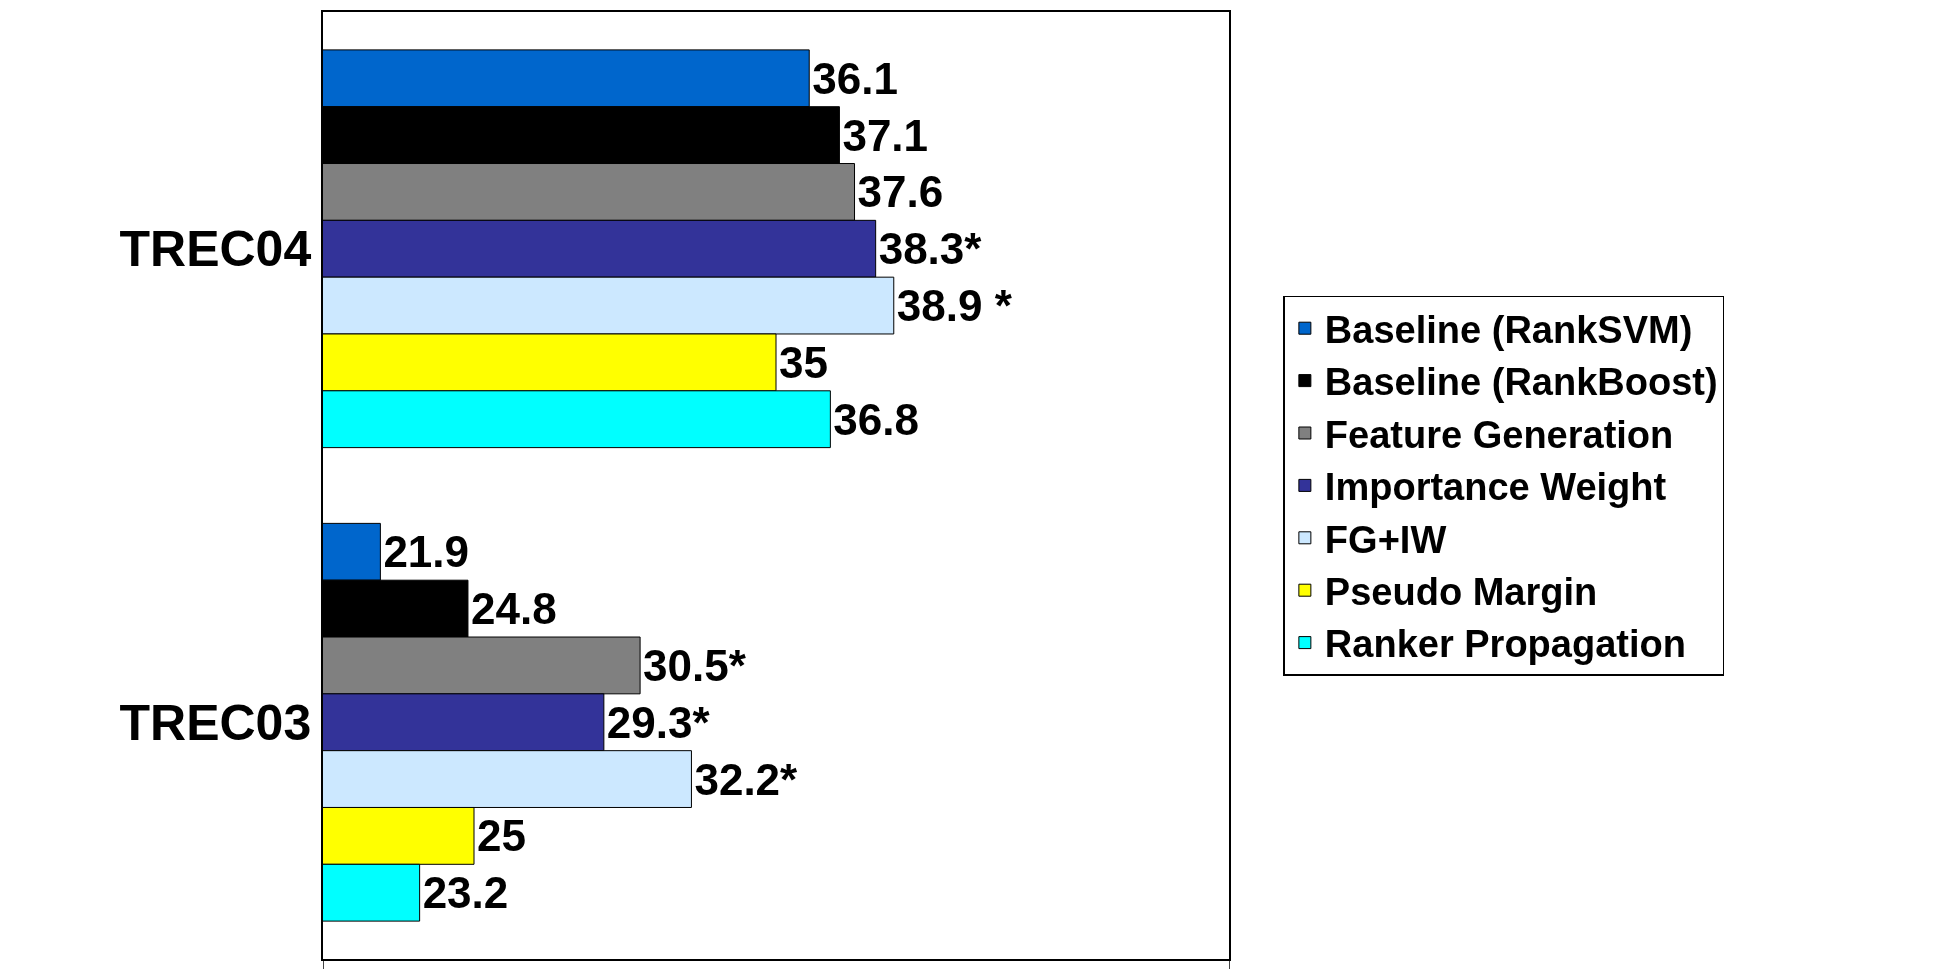 This screenshot has width=1936, height=977. Describe the element at coordinates (1385, 539) in the screenshot. I see `legend-label: FG+IW` at that location.